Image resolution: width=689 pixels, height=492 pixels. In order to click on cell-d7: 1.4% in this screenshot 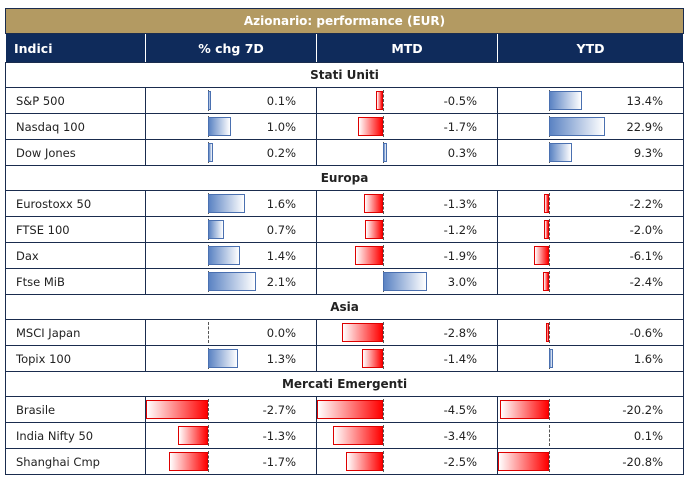, I will do `click(231, 255)`.